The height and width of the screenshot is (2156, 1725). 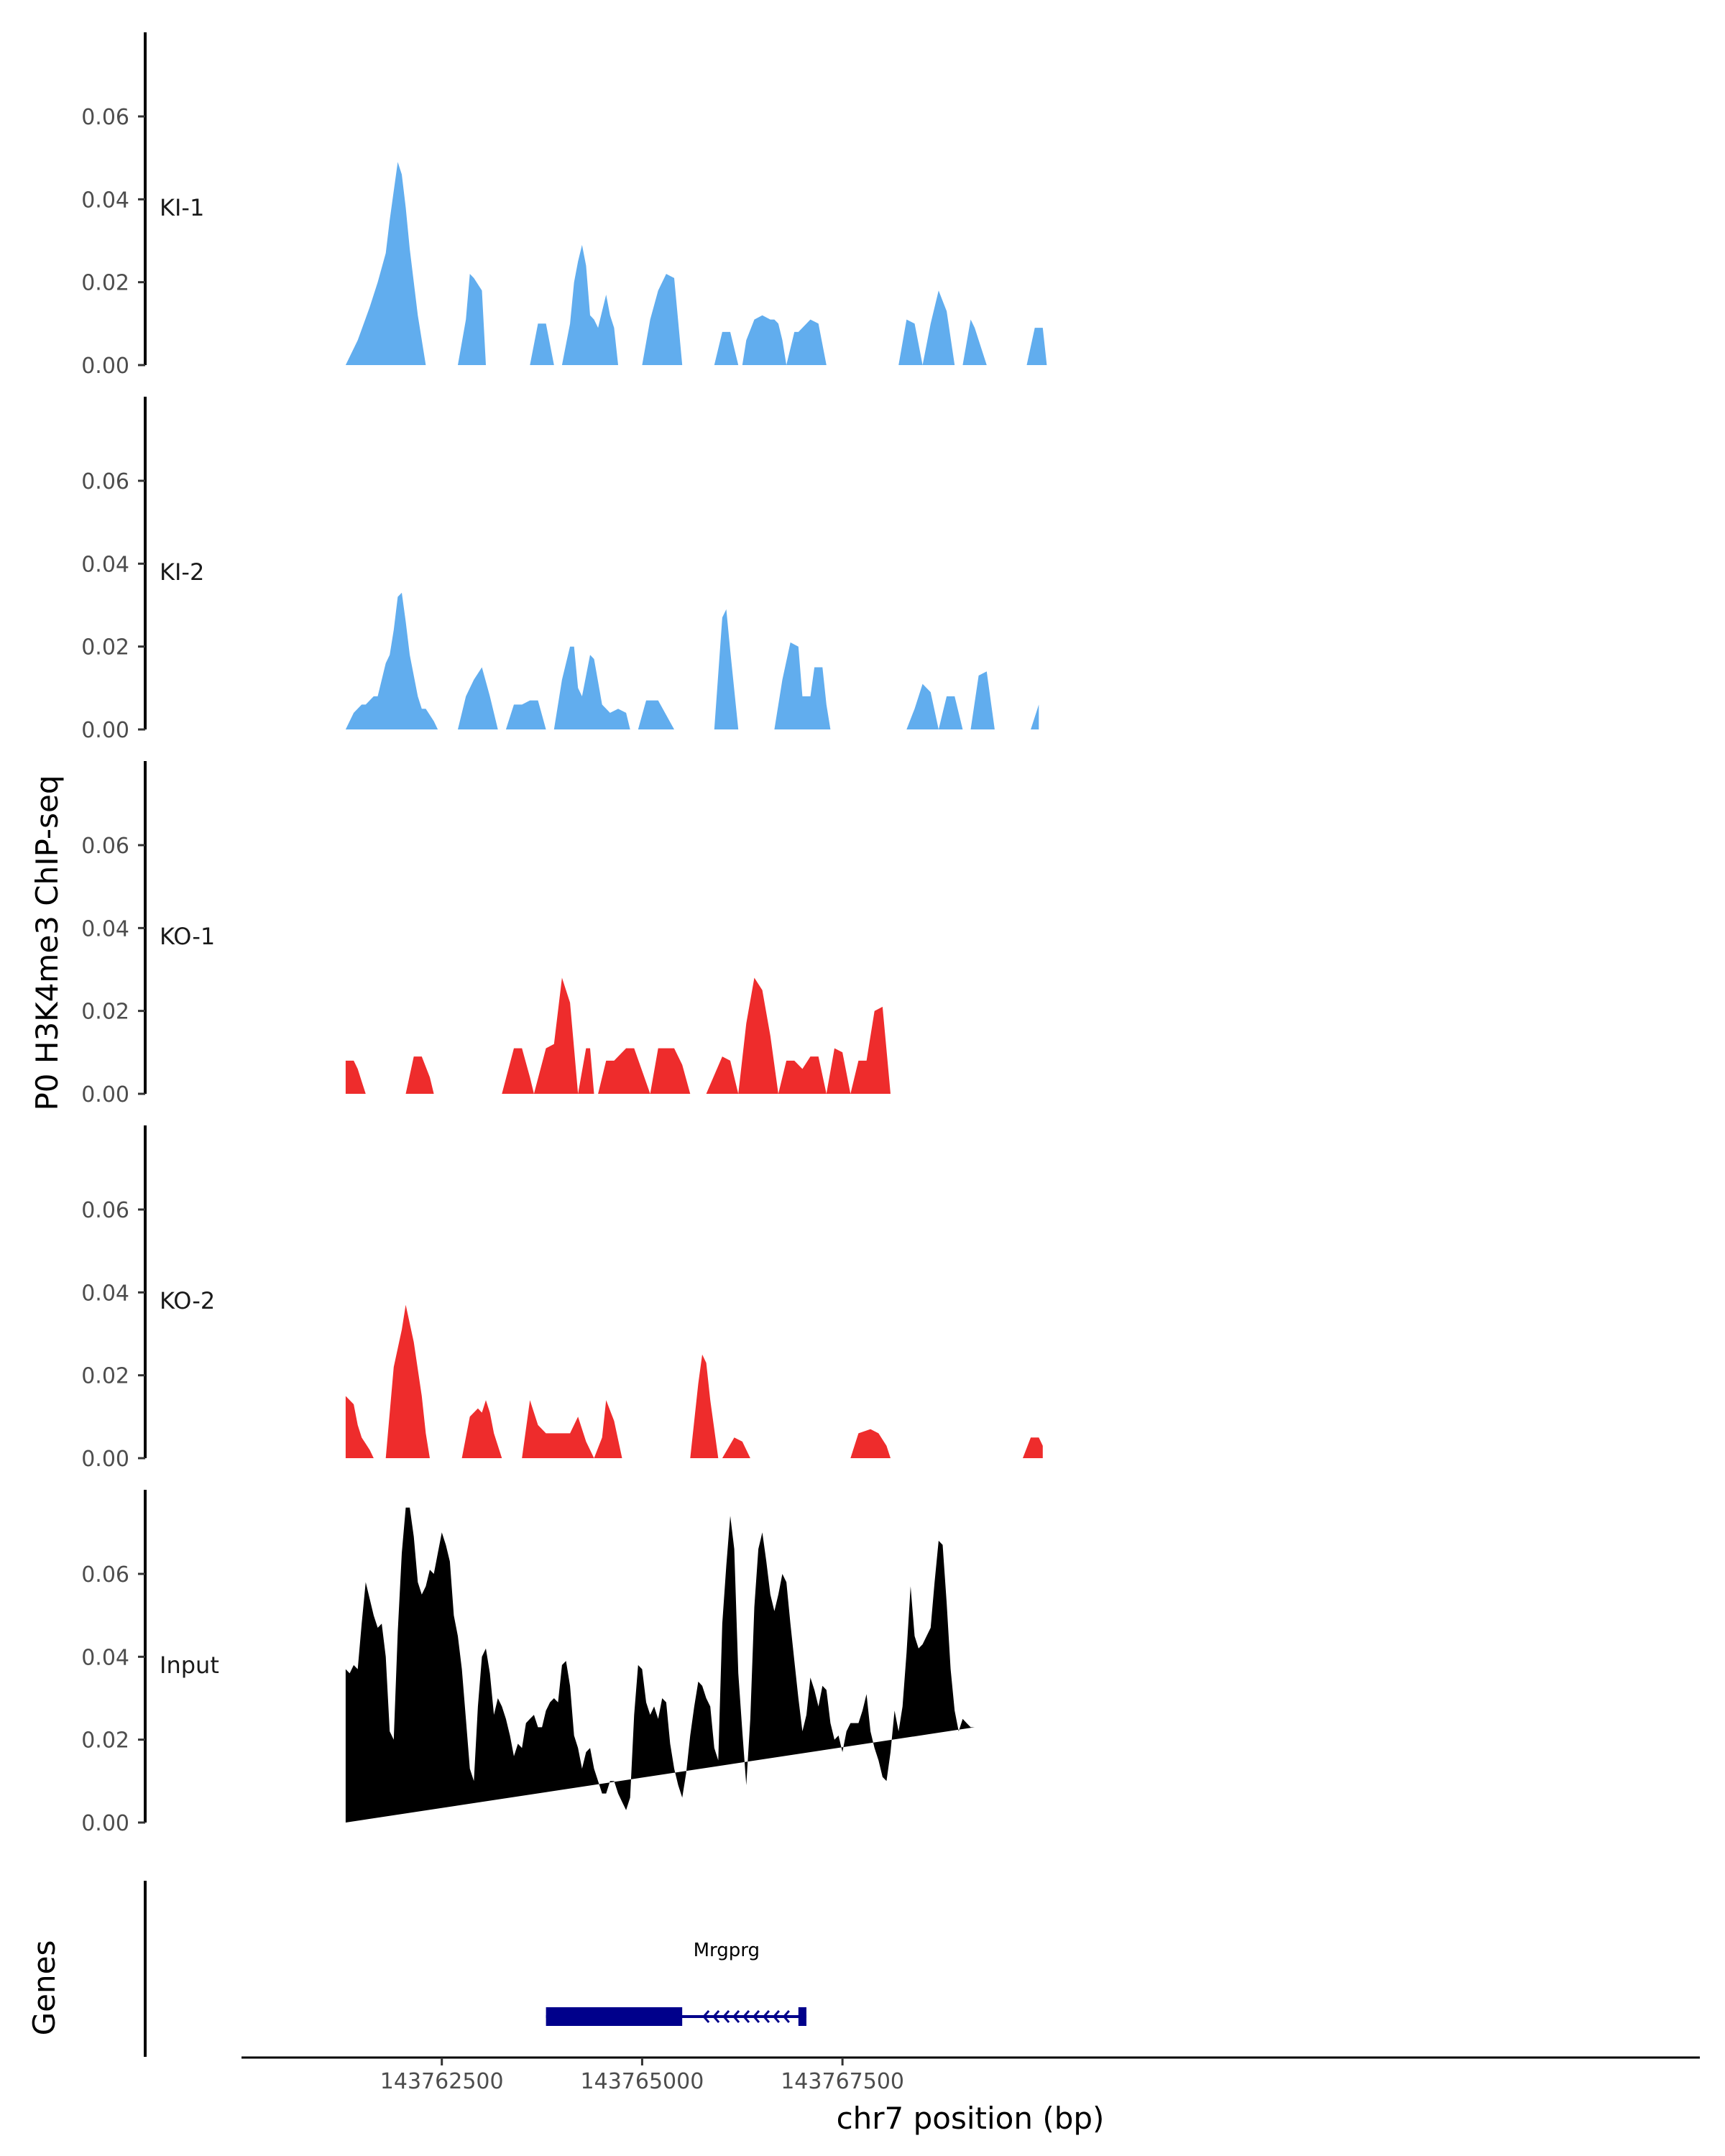 I want to click on track-ko-2: 0.00 0.02 0.04 0.06 KO-2, so click(x=562, y=1299).